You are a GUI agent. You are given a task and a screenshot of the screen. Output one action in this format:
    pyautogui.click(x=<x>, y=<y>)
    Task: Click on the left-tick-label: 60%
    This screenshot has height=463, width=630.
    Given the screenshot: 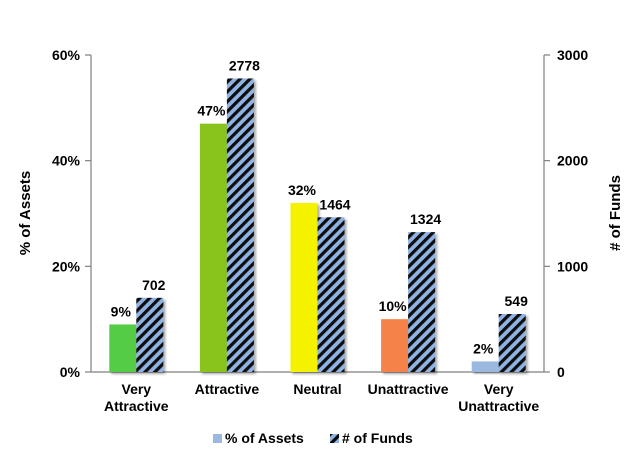 What is the action you would take?
    pyautogui.click(x=66, y=55)
    